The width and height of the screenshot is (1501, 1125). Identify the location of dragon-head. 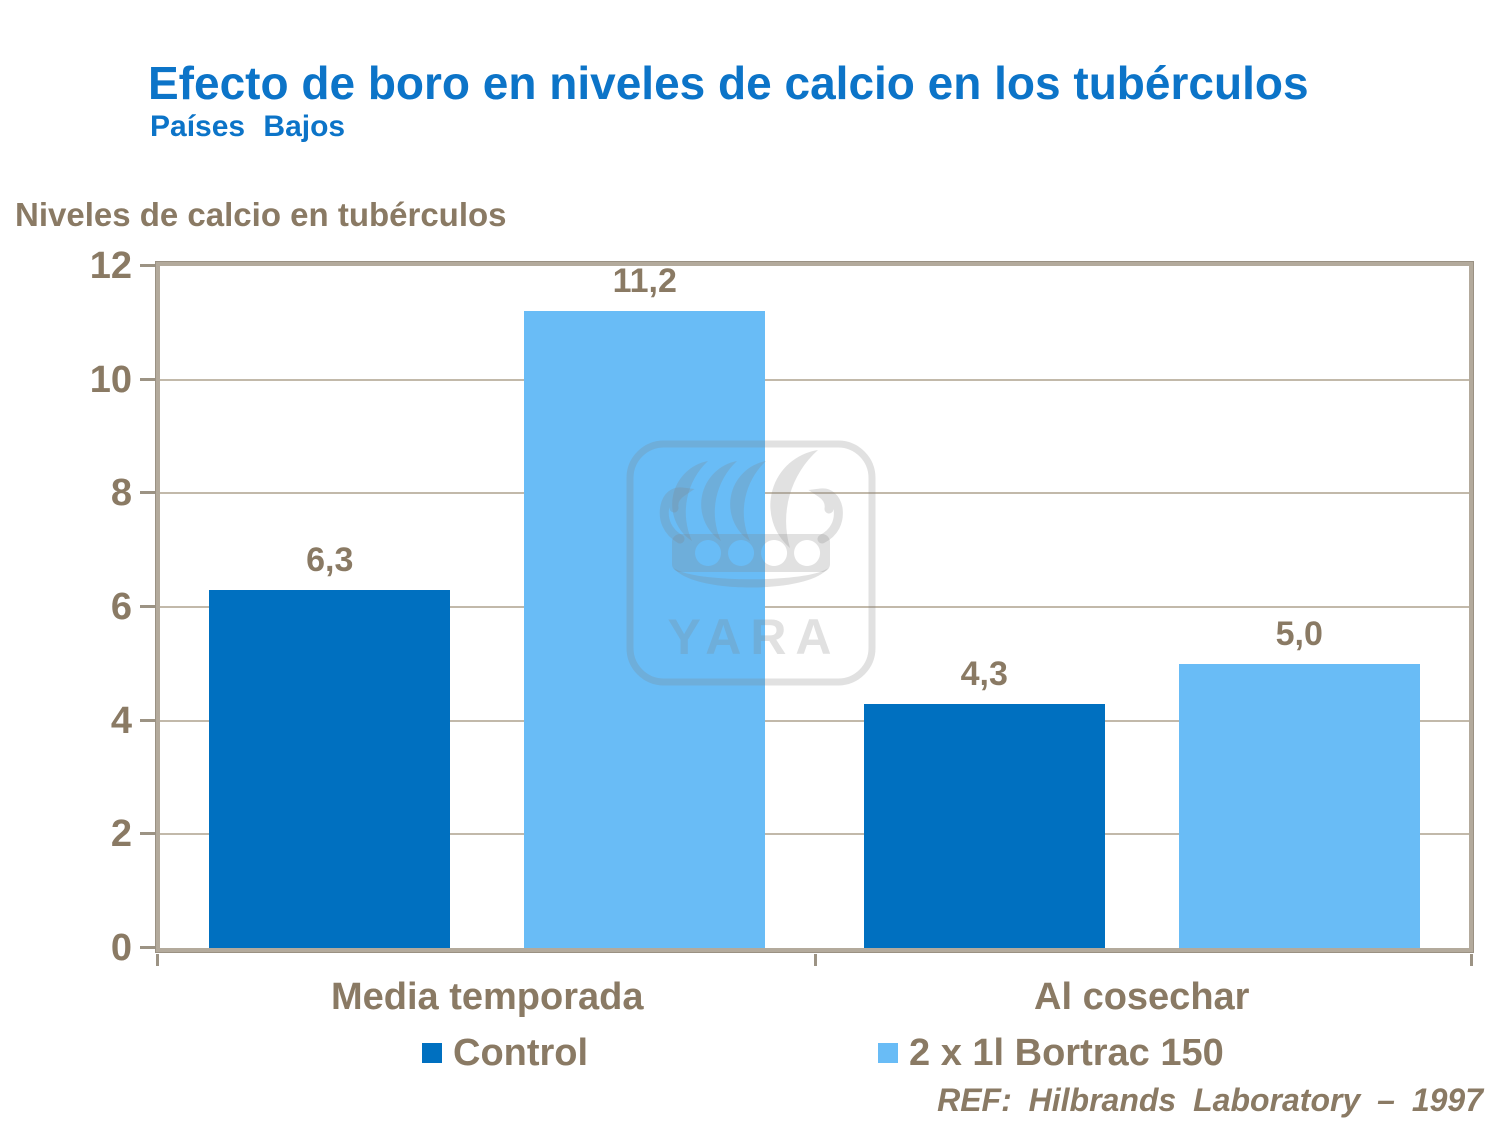
(677, 515).